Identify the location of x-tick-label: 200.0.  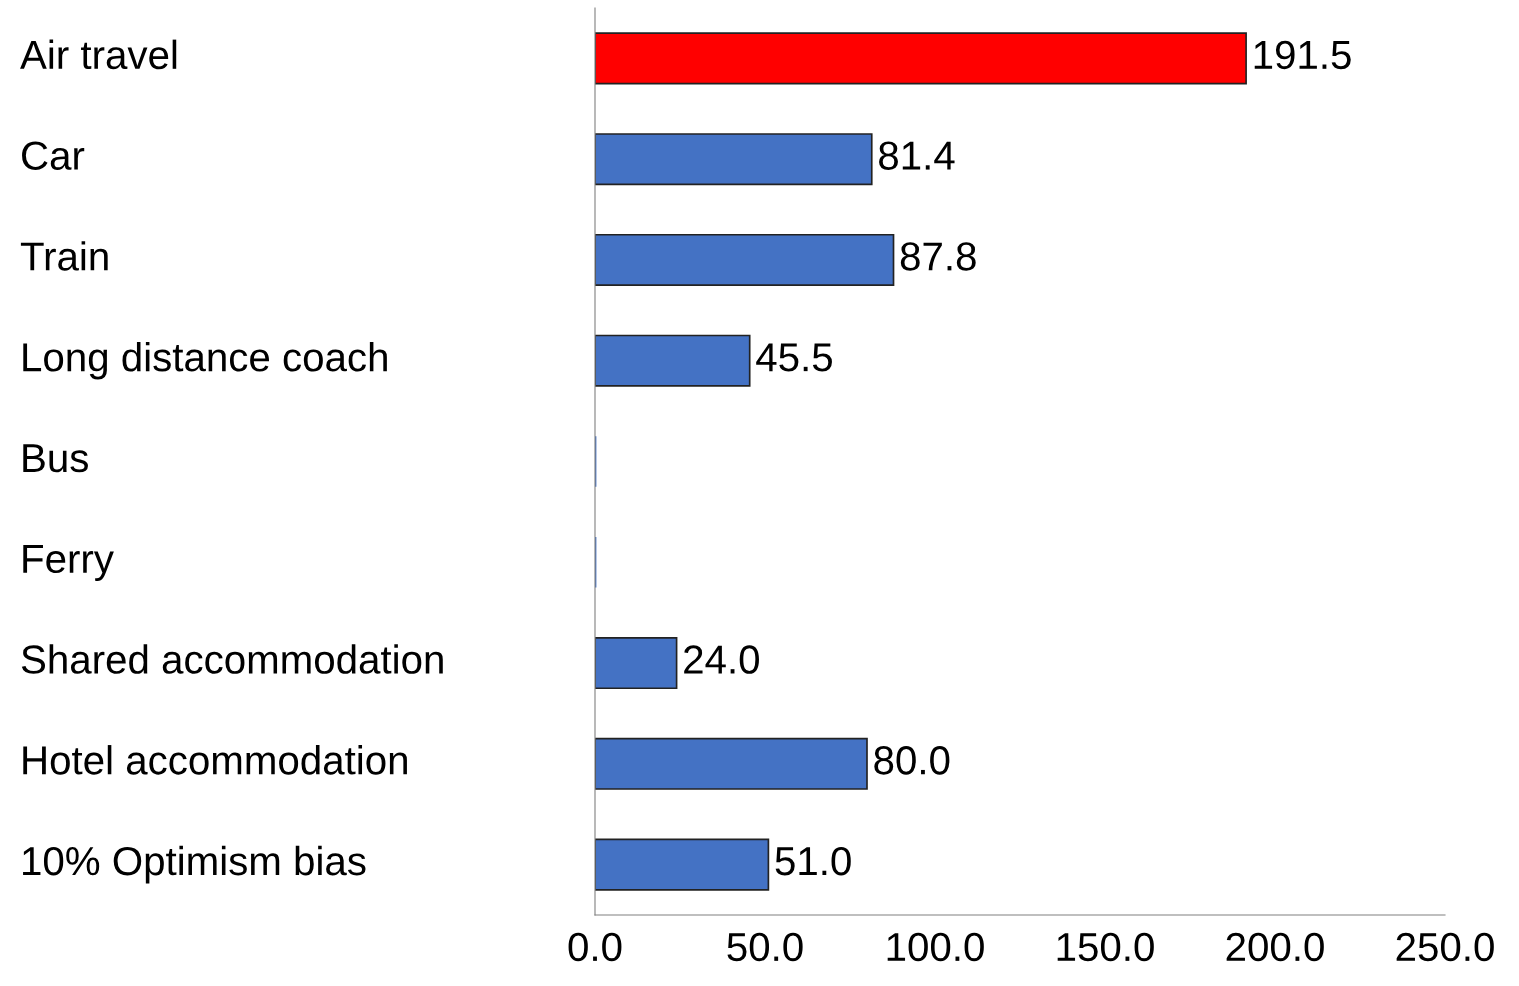
(1275, 947).